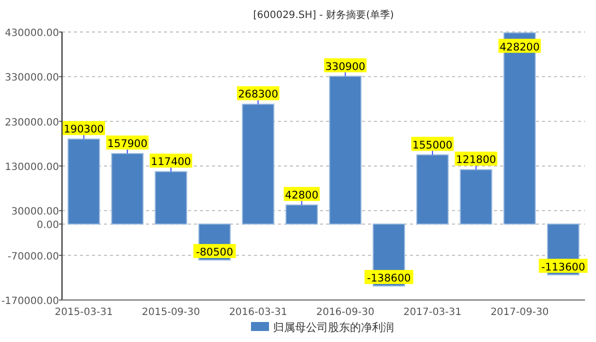  Describe the element at coordinates (519, 312) in the screenshot. I see `xtick: 2017-09-30` at that location.